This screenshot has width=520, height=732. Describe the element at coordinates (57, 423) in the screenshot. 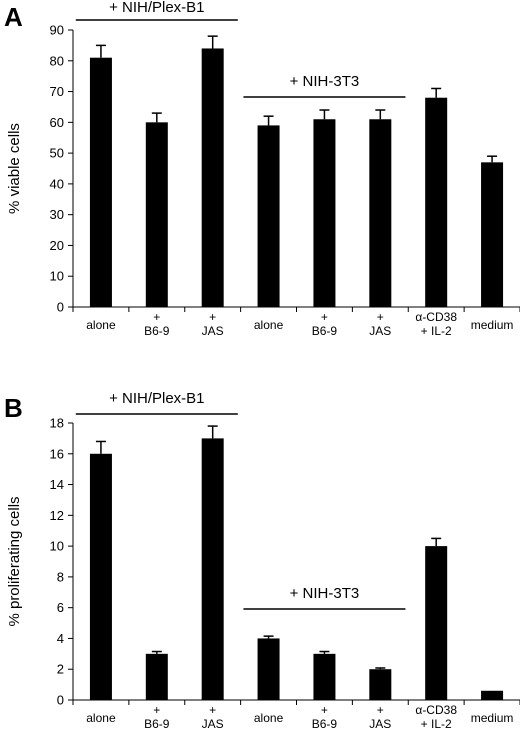

I see `y-tick-label: 18` at that location.